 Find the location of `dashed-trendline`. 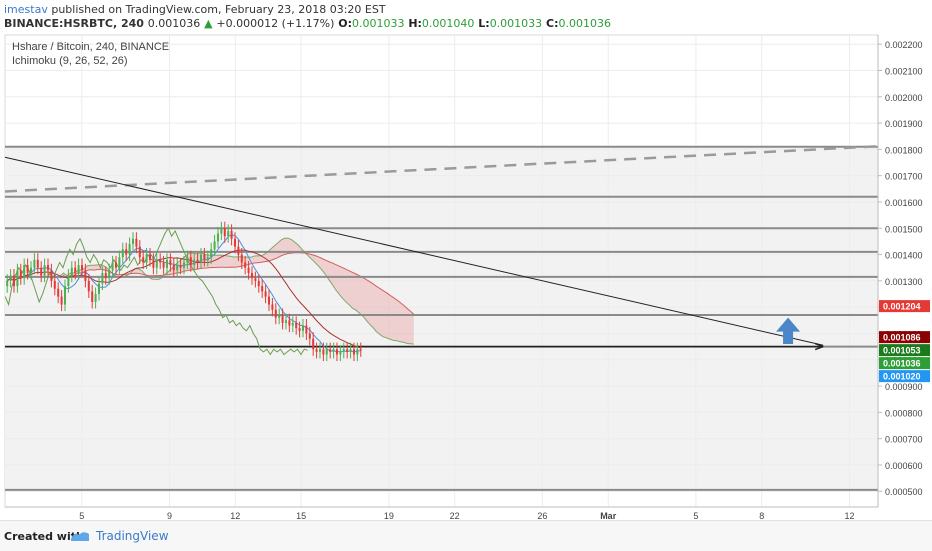

dashed-trendline is located at coordinates (441, 168).